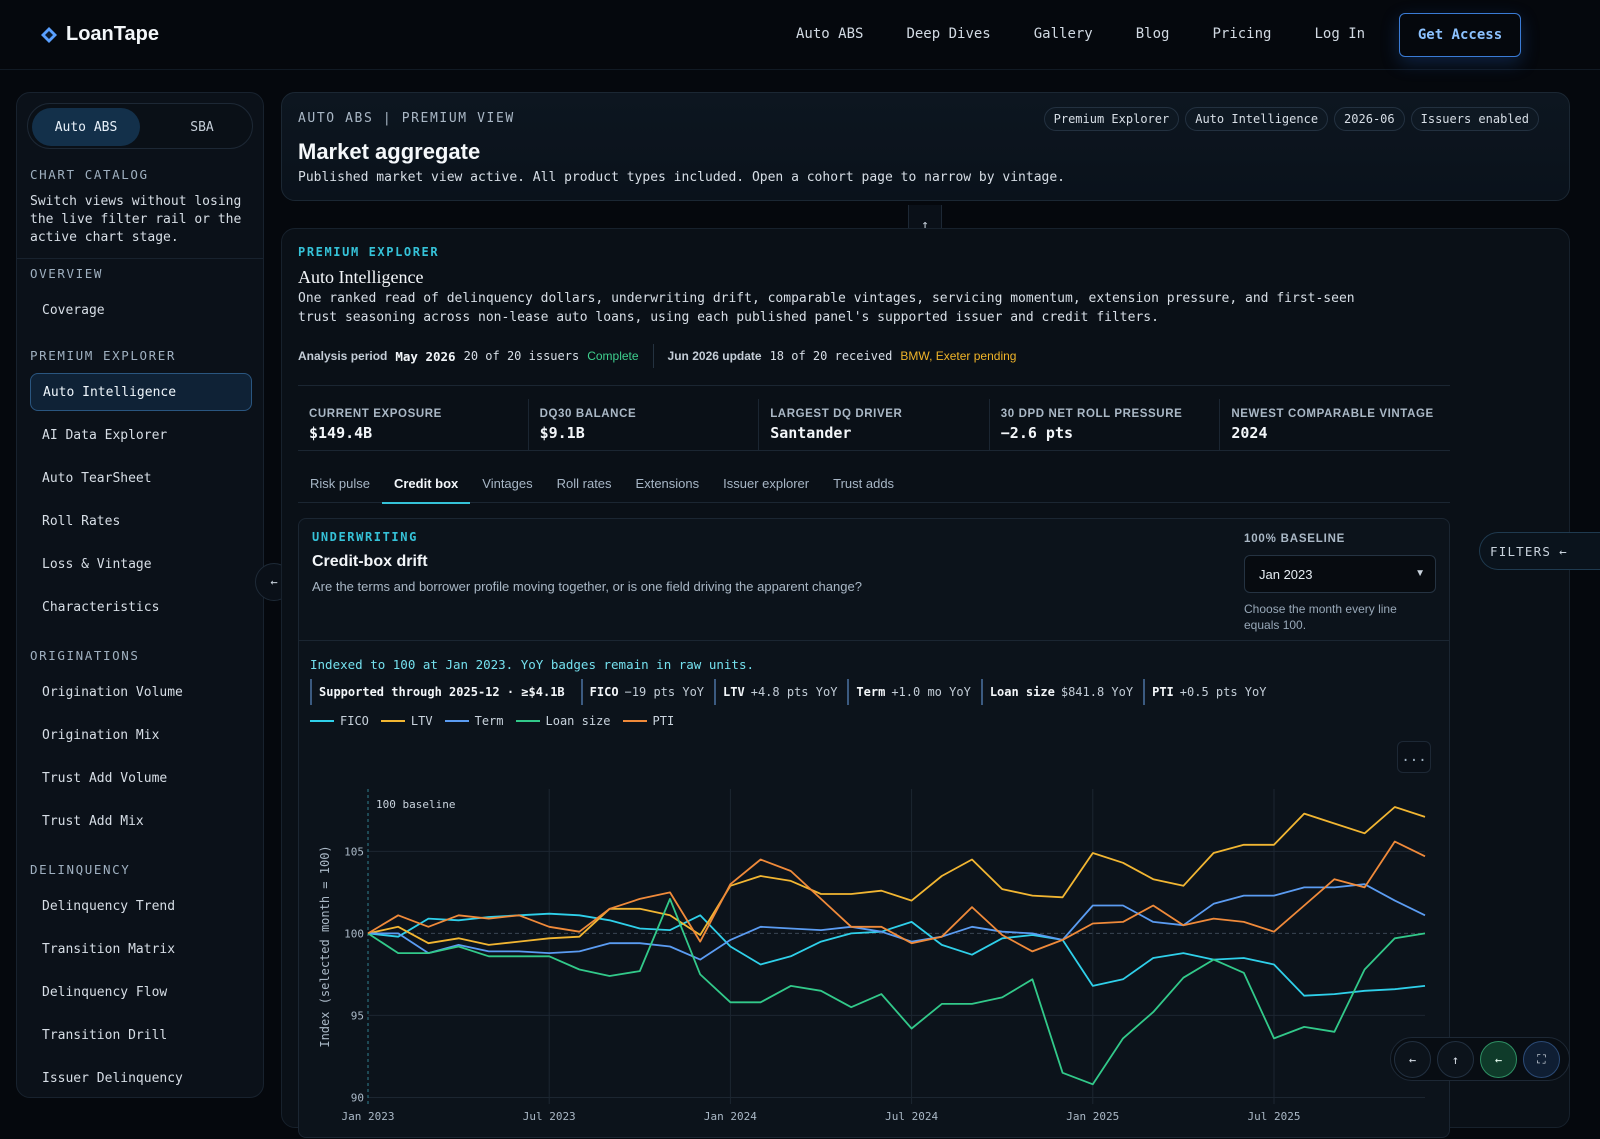 This screenshot has height=1139, width=1600. Describe the element at coordinates (1340, 574) in the screenshot. I see `baseline-select: Jan 2023 ▼` at that location.